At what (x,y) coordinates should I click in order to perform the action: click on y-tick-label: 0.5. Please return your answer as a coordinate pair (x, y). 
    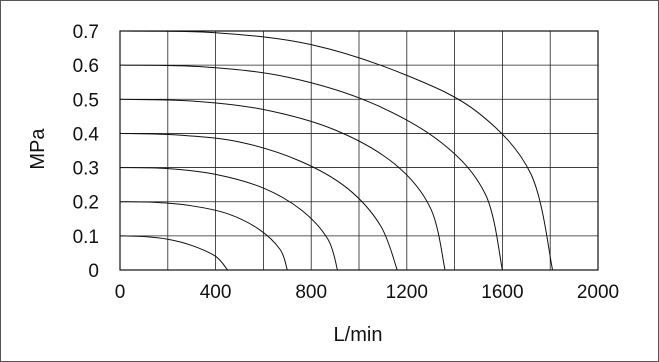
    Looking at the image, I should click on (86, 100).